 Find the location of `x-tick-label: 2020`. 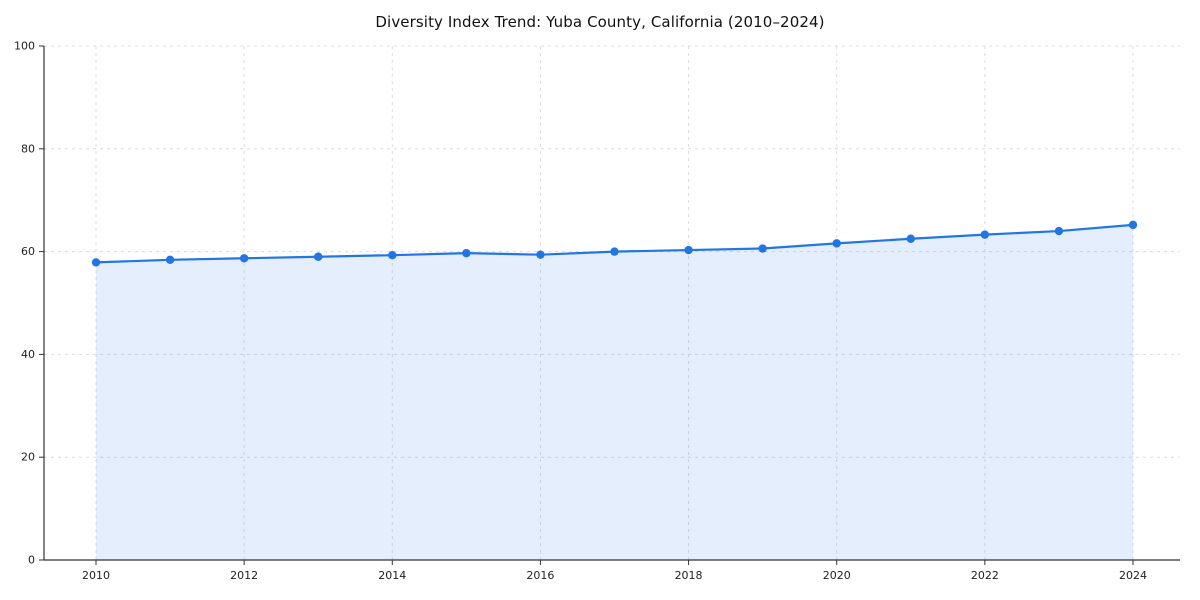

x-tick-label: 2020 is located at coordinates (837, 575).